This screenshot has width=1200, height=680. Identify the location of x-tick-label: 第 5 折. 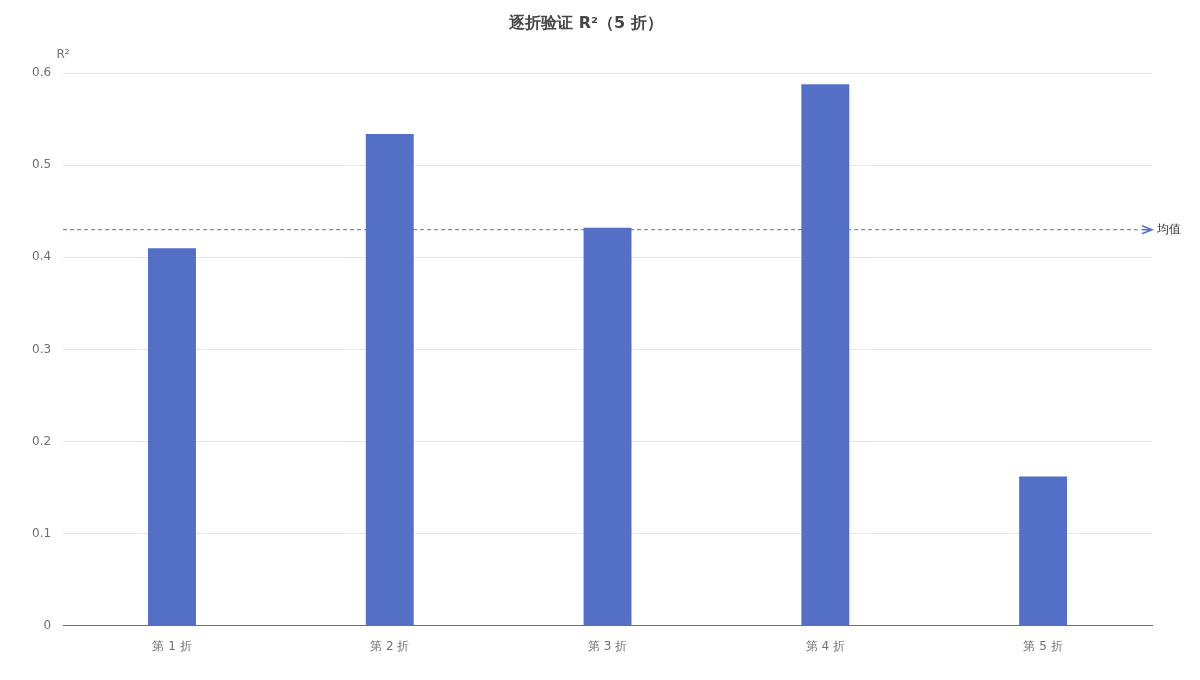
(1043, 645).